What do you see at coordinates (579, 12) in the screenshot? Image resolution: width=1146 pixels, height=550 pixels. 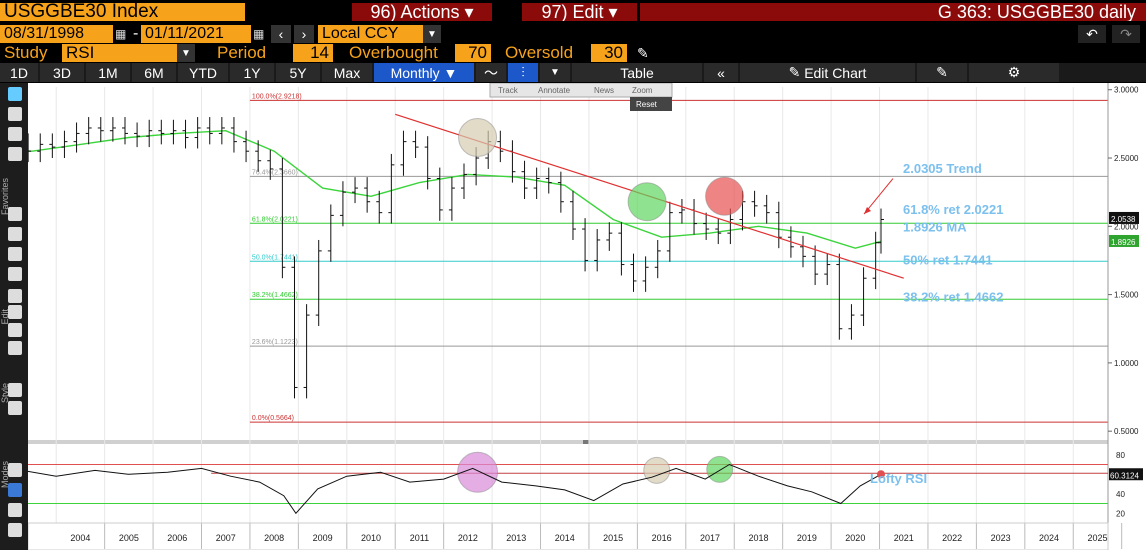 I see `edit-menu: 97) Edit ▾` at bounding box center [579, 12].